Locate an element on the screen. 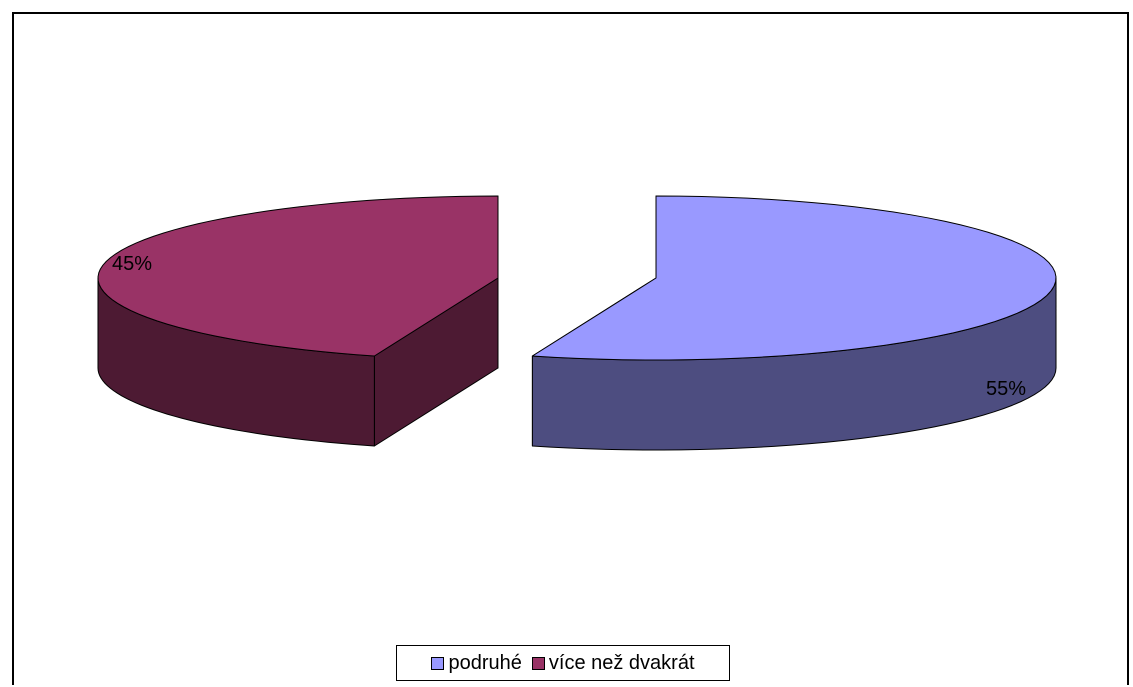 Image resolution: width=1133 pixels, height=687 pixels. legend: podruhé více než dvakrát is located at coordinates (563, 663).